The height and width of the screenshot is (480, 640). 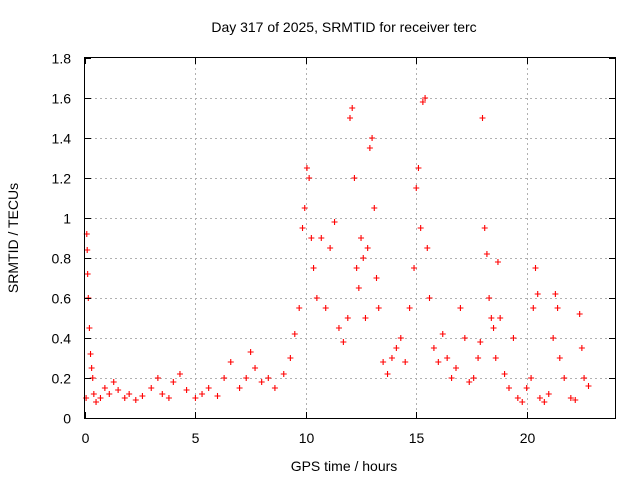 I want to click on y-tick-label: 0.4, so click(x=62, y=339).